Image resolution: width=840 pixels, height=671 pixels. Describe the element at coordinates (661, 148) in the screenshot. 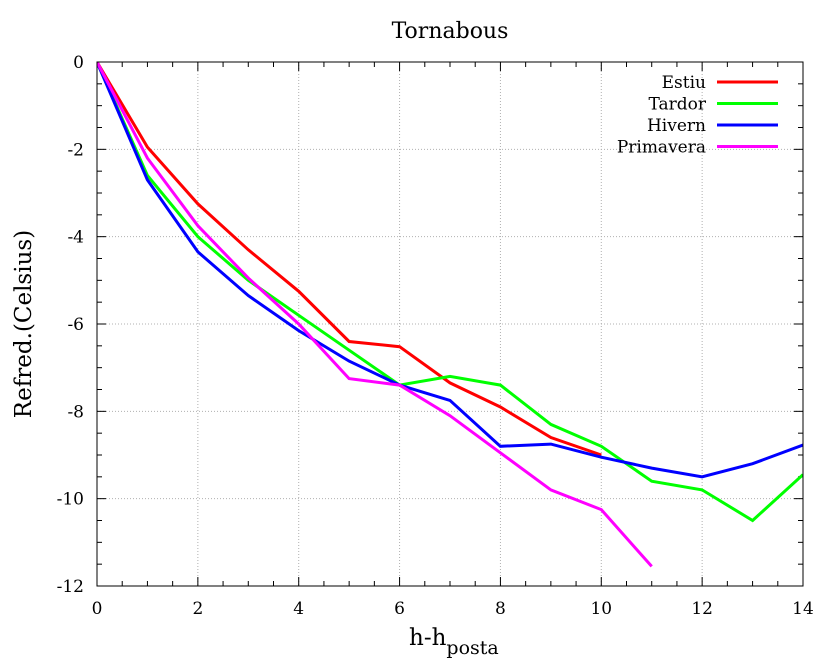

I see `legend-label-primavera: Primavera` at that location.